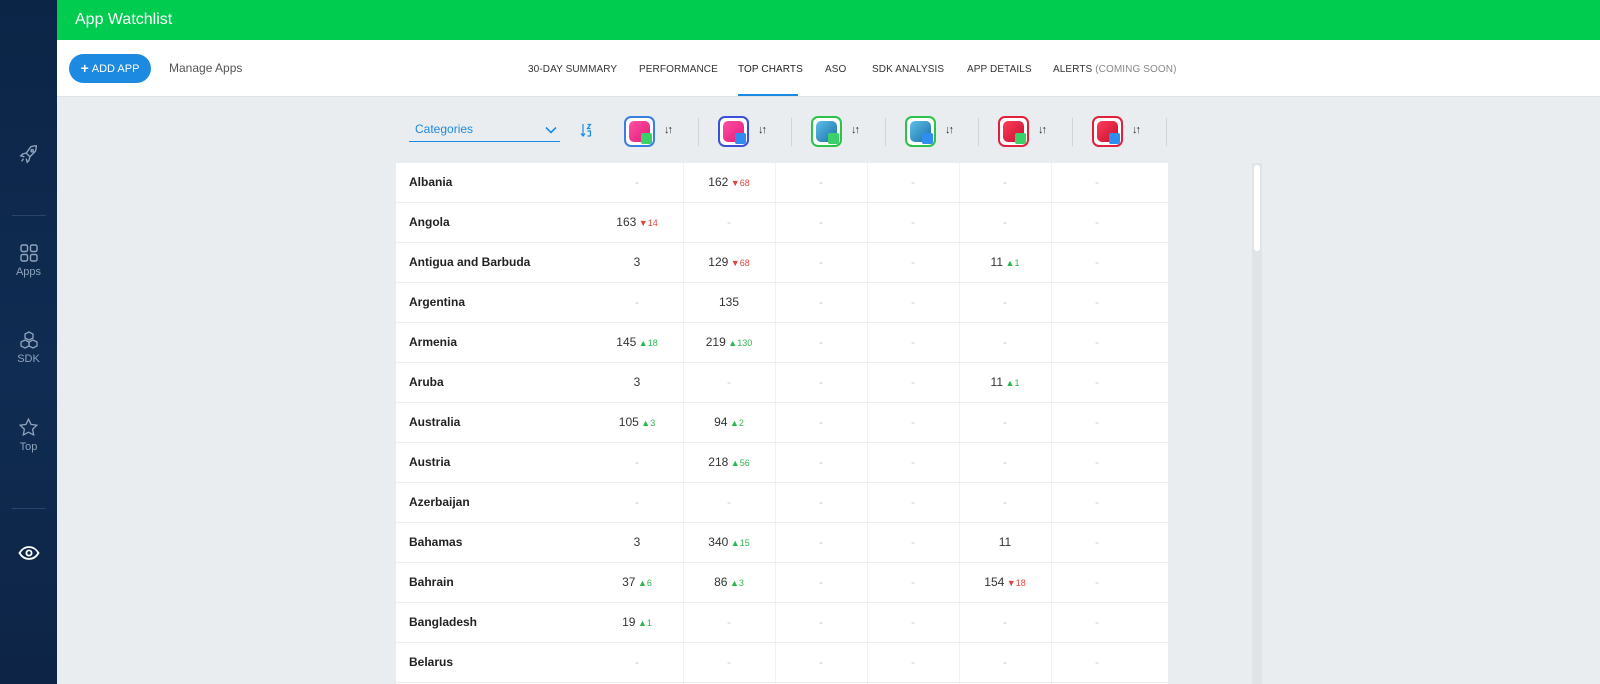  What do you see at coordinates (28, 435) in the screenshot?
I see `sidebar-item-top: Top` at bounding box center [28, 435].